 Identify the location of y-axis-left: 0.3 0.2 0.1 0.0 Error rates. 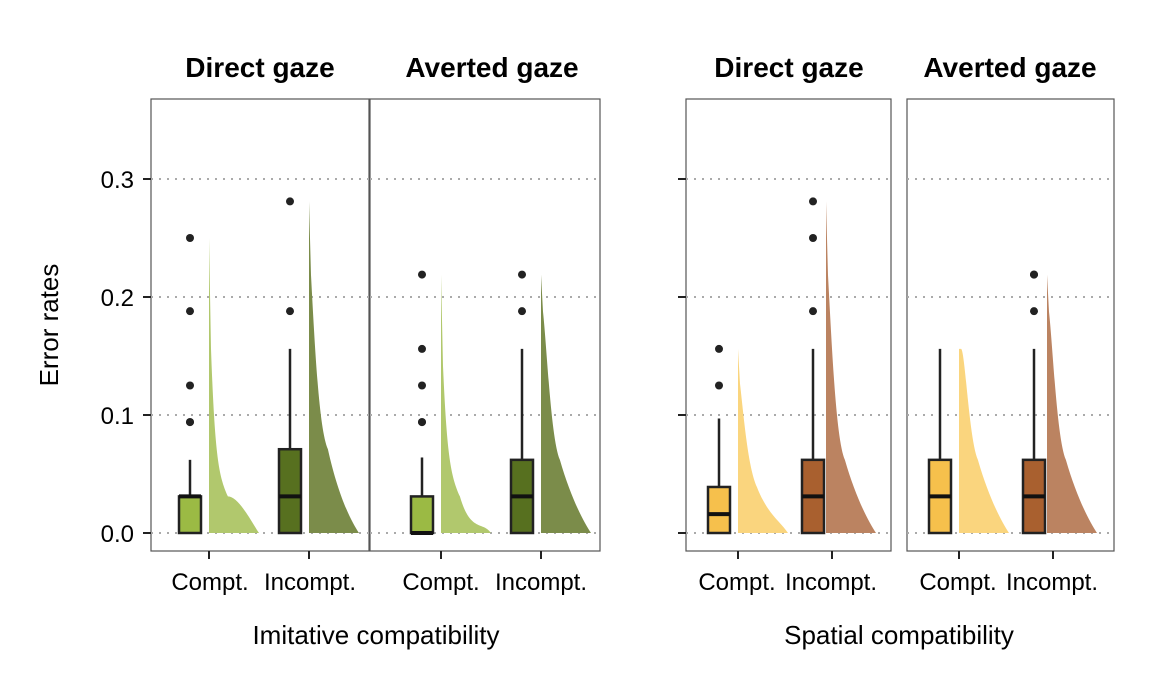
(84, 357).